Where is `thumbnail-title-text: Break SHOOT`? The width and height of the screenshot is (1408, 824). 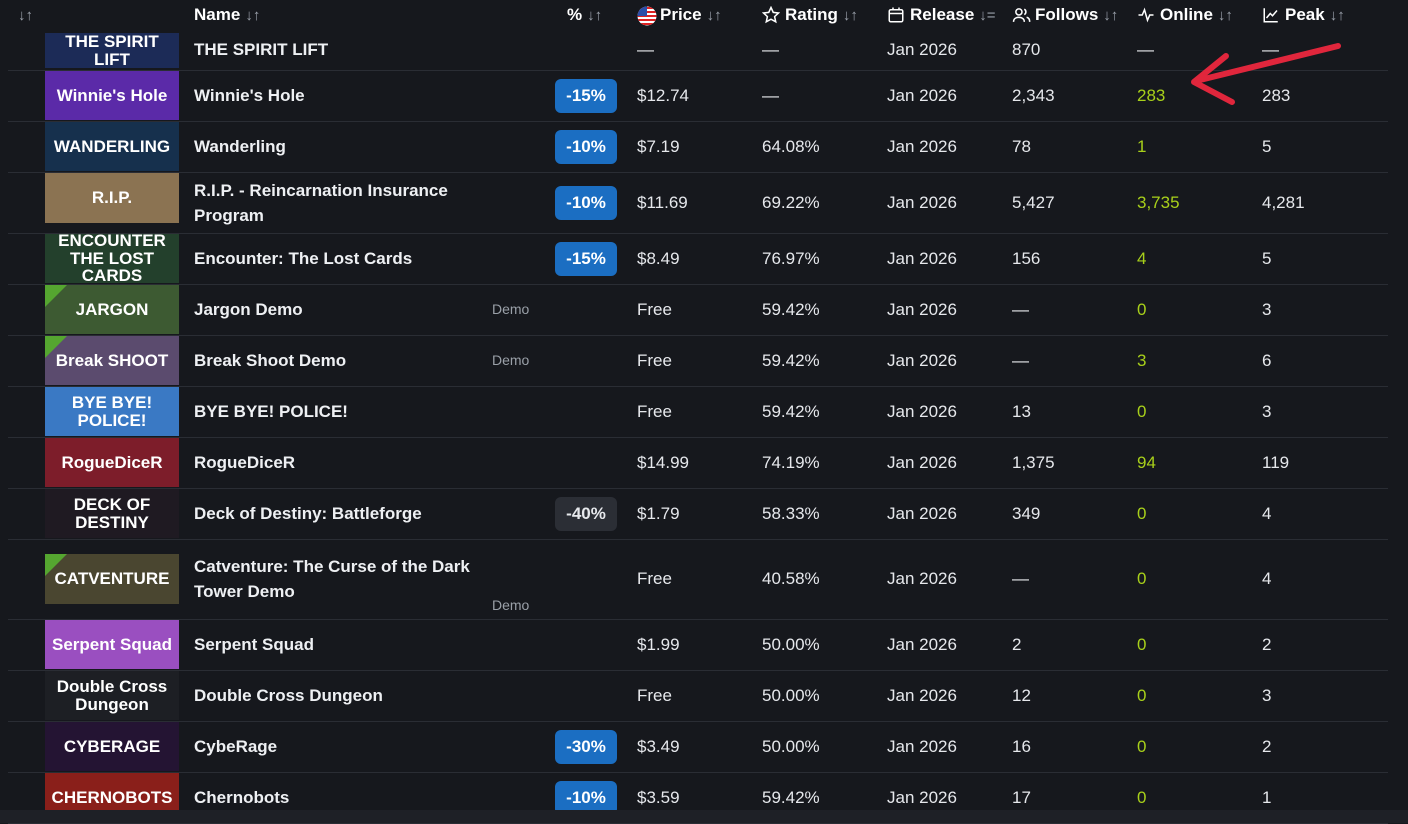 thumbnail-title-text: Break SHOOT is located at coordinates (112, 360).